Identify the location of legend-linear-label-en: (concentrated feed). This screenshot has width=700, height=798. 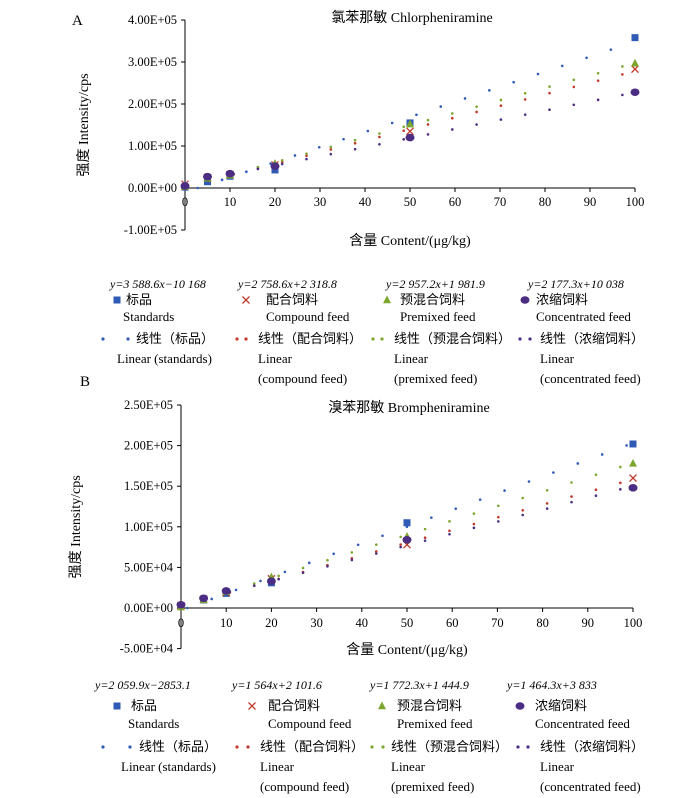
(590, 378).